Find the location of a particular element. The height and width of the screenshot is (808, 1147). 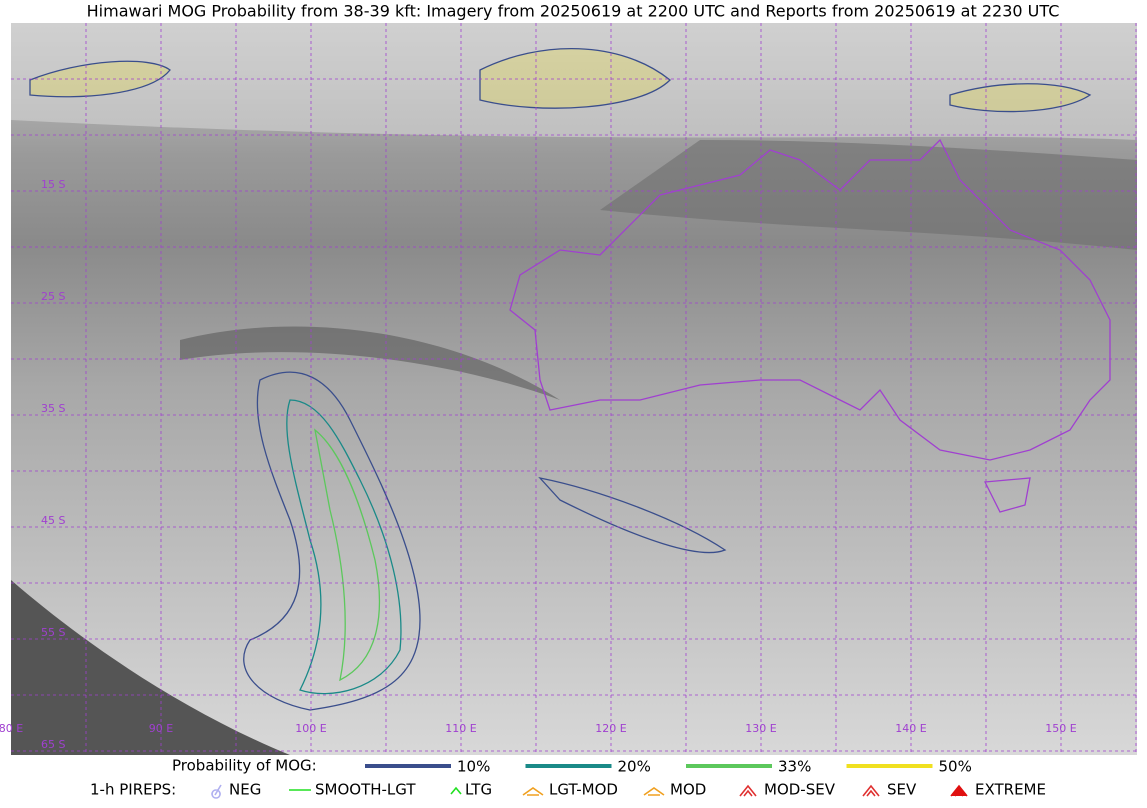

legend-title: 1-h PIREPS: is located at coordinates (133, 790).